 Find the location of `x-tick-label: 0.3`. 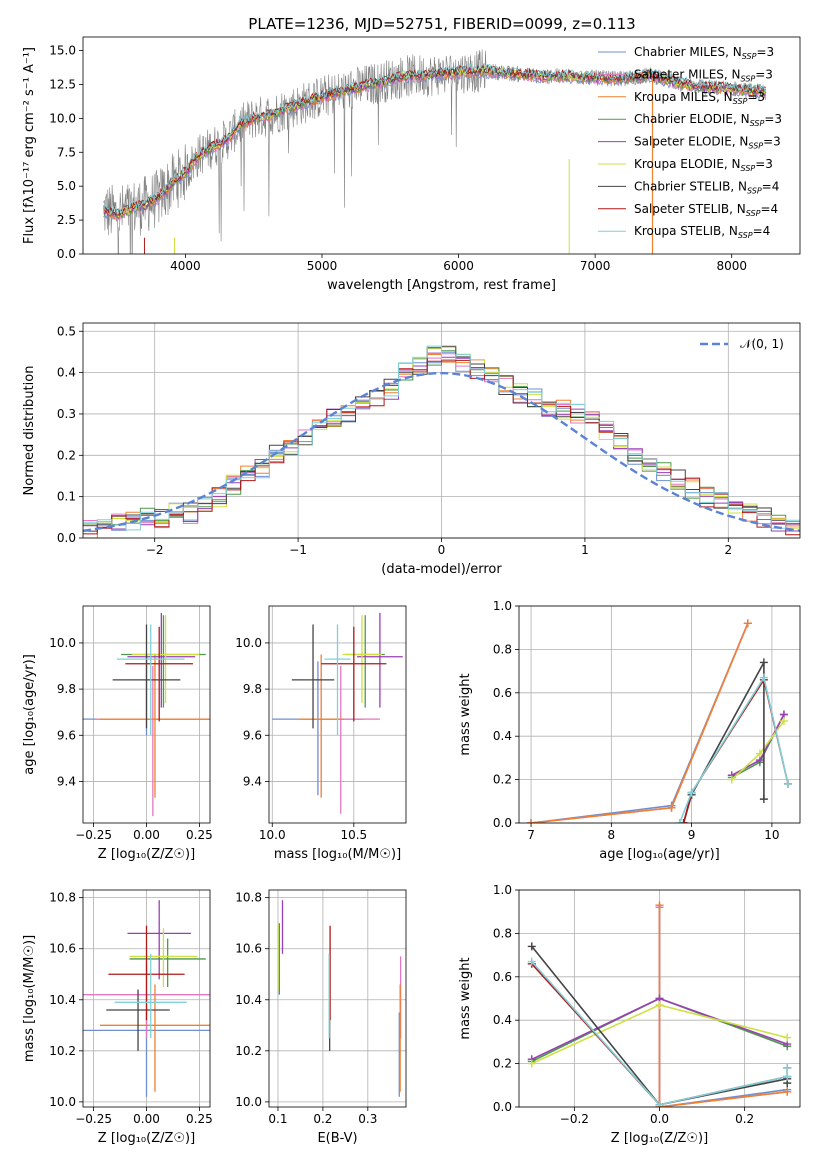

x-tick-label: 0.3 is located at coordinates (367, 1119).